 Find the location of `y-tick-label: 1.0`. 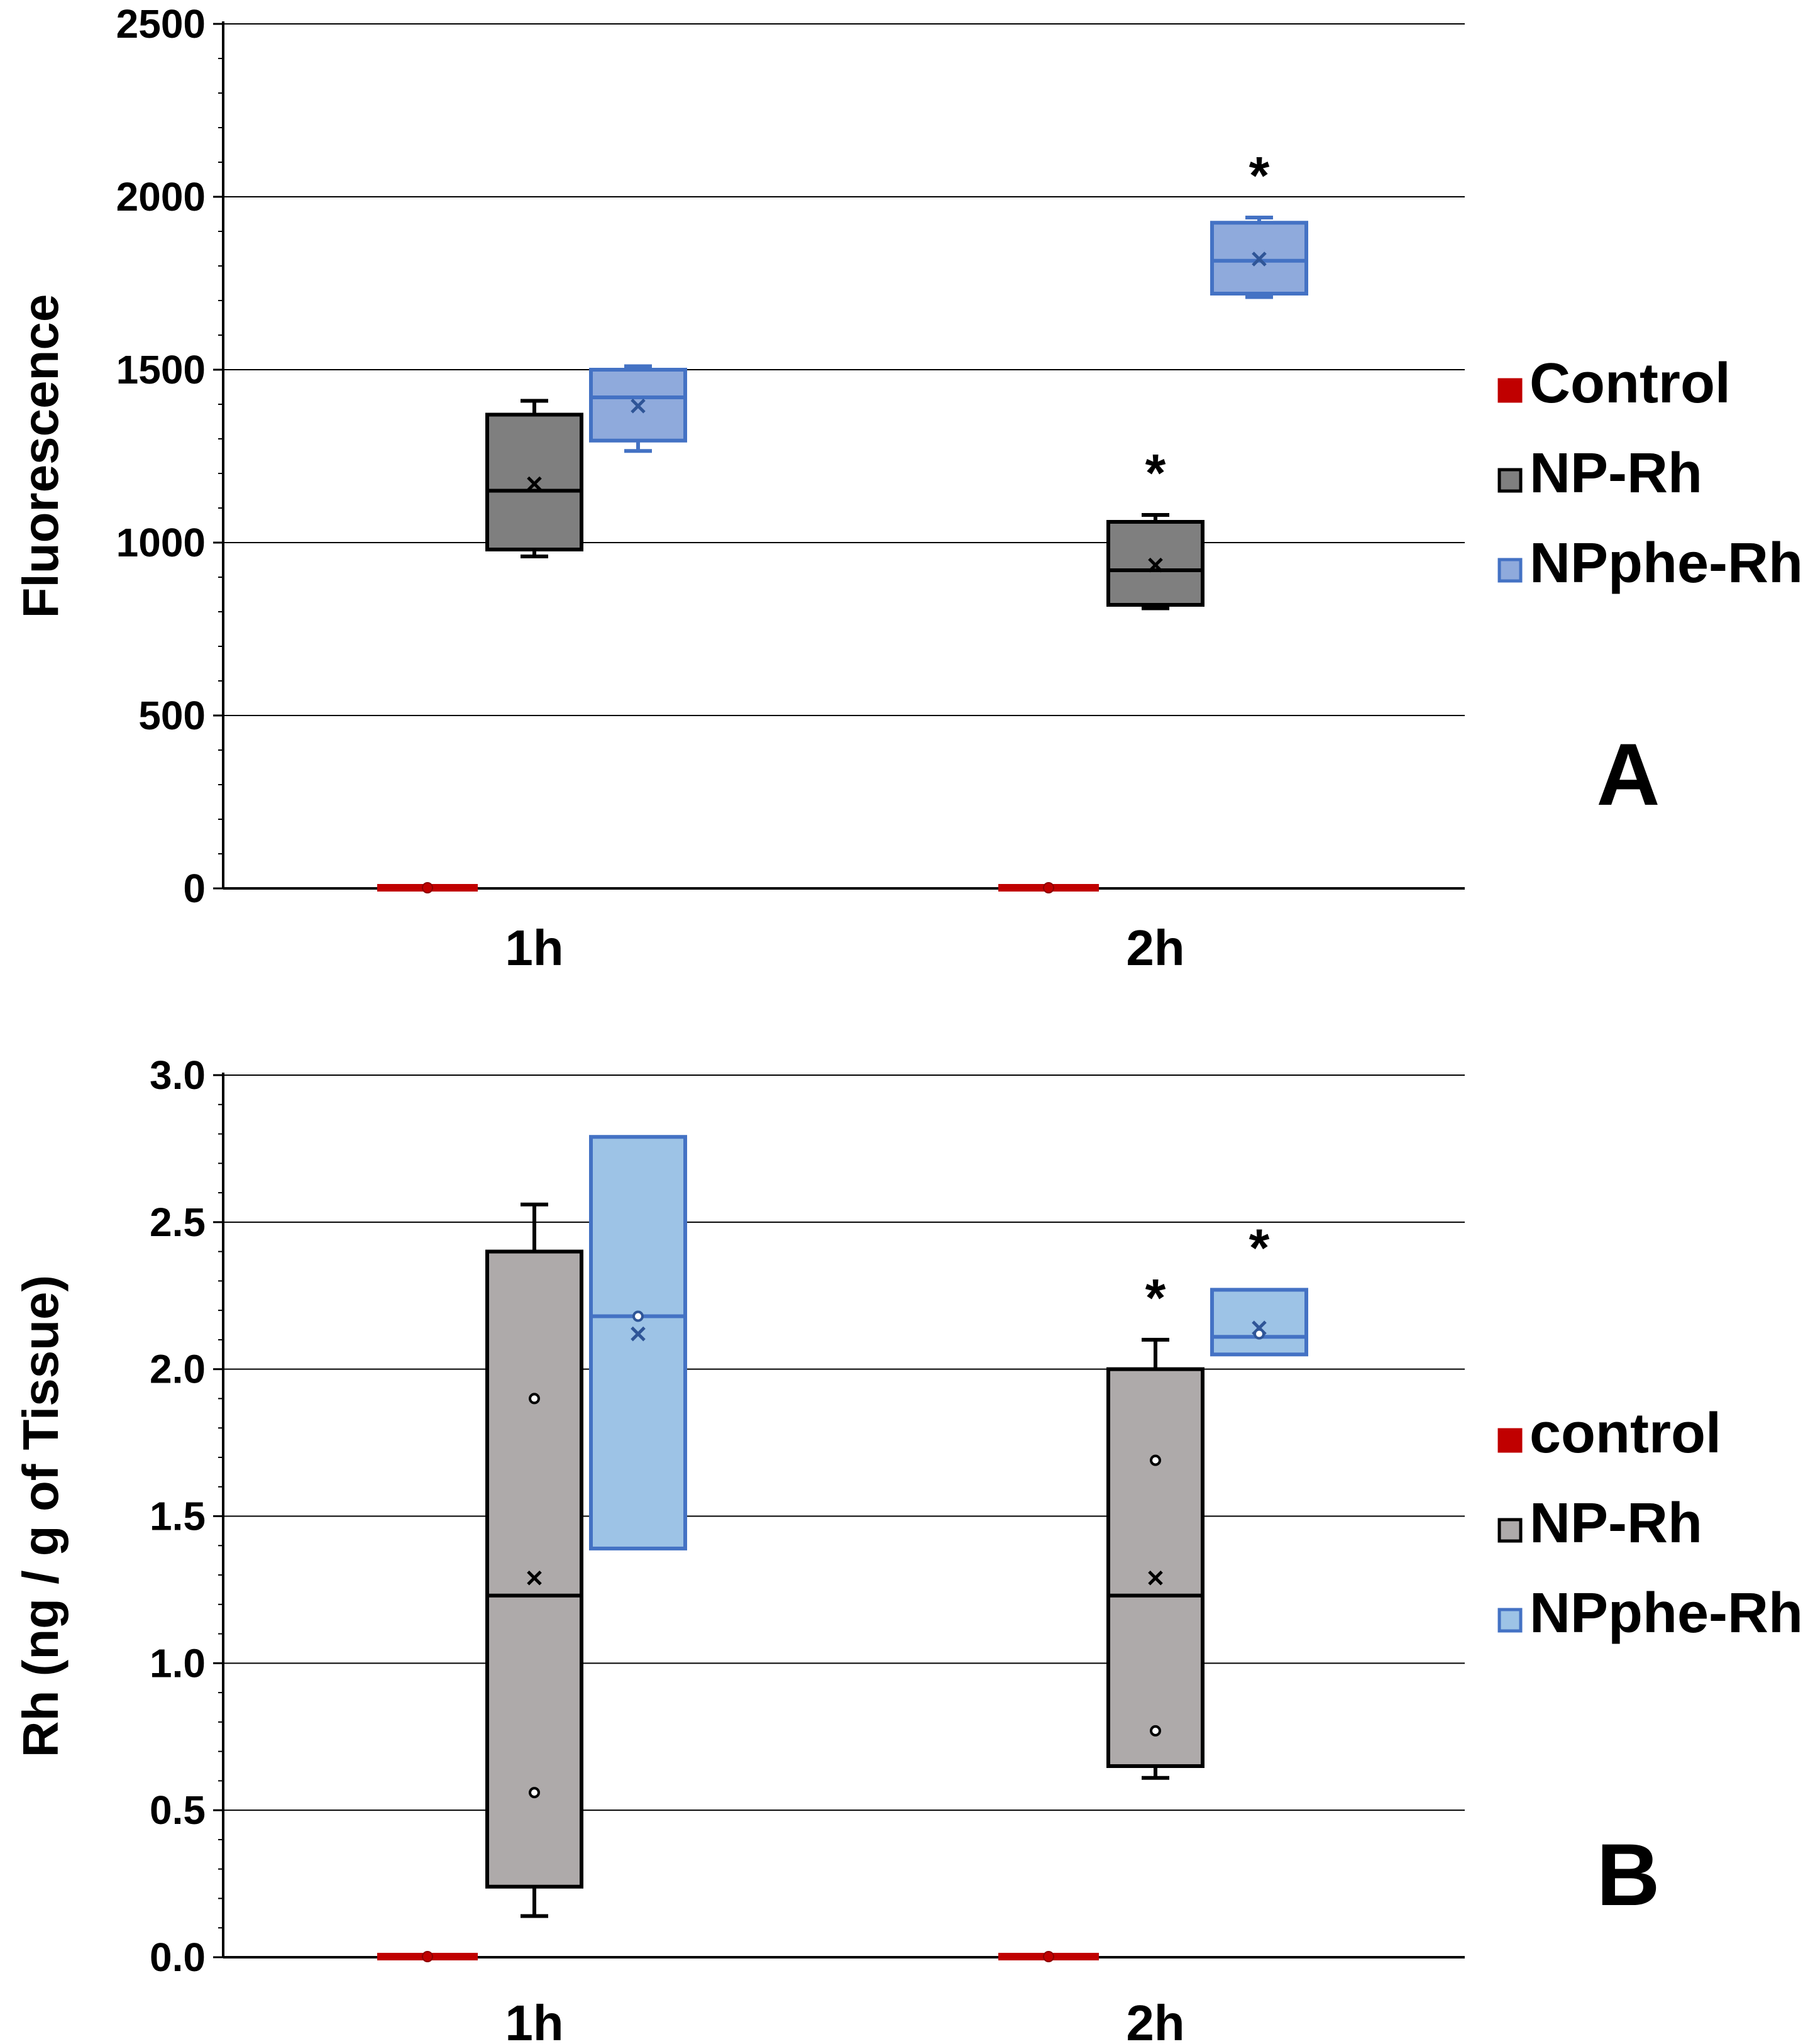

y-tick-label: 1.0 is located at coordinates (178, 1663).